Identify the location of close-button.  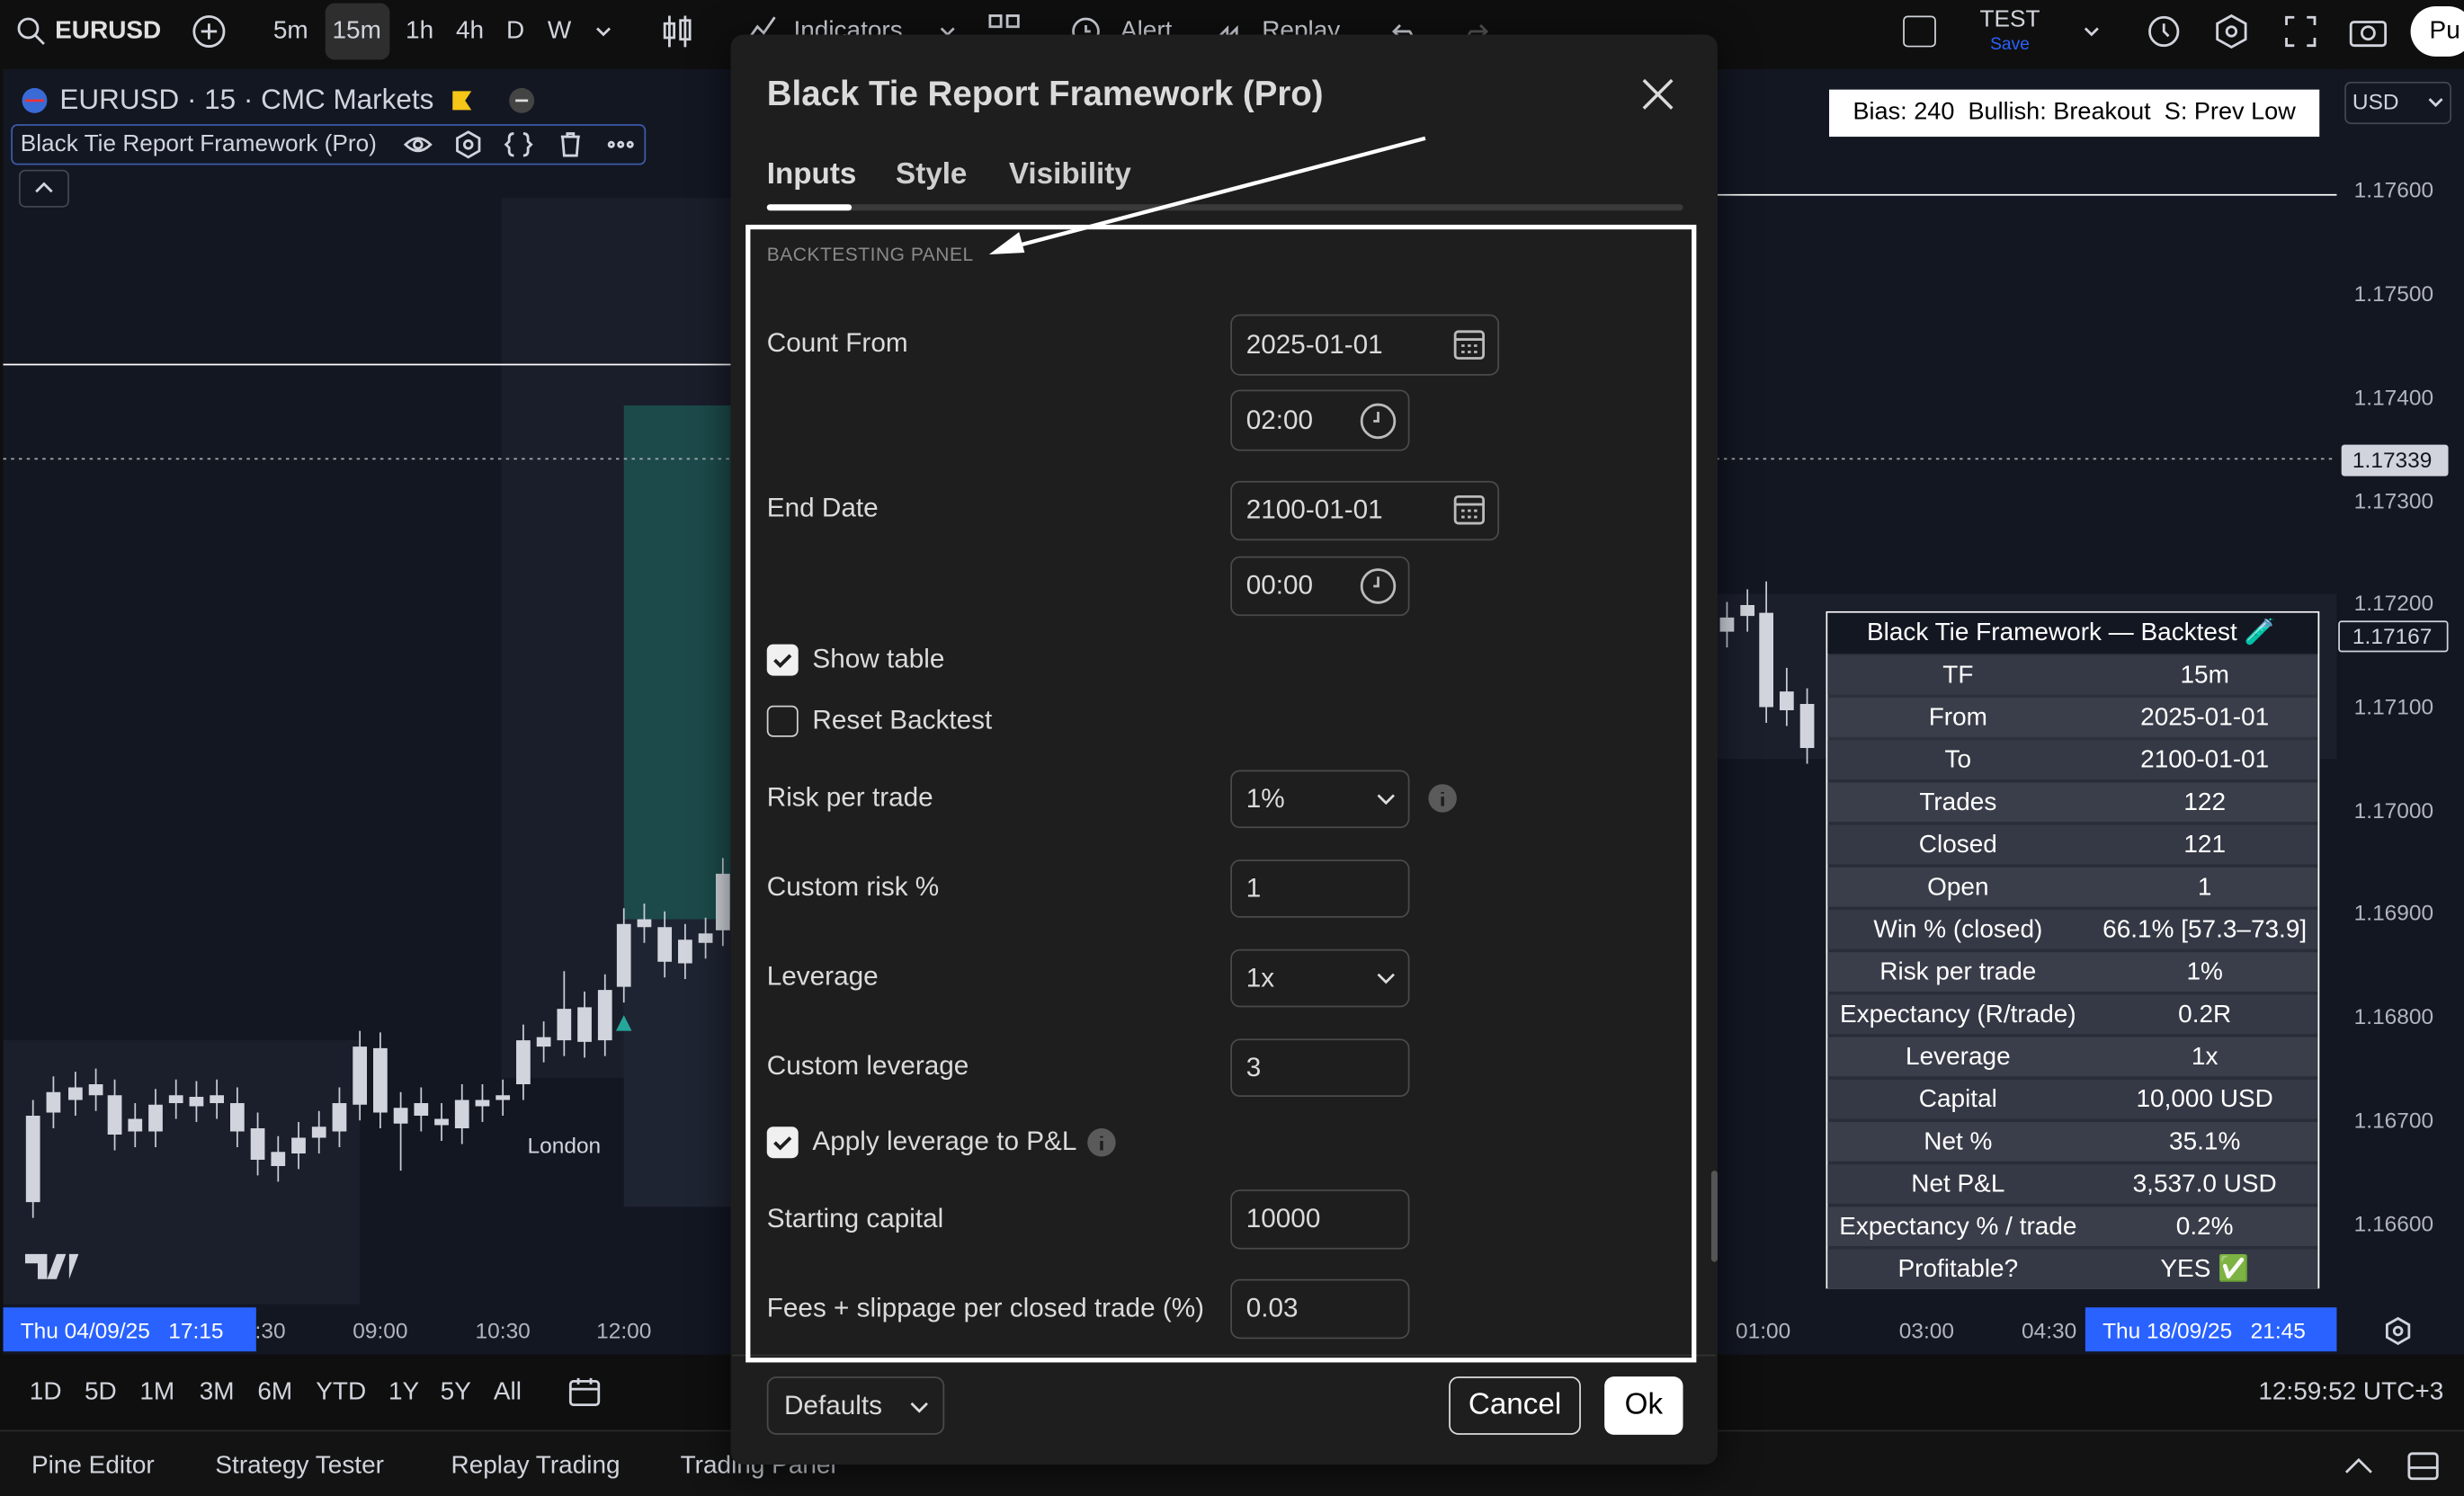
(1658, 94).